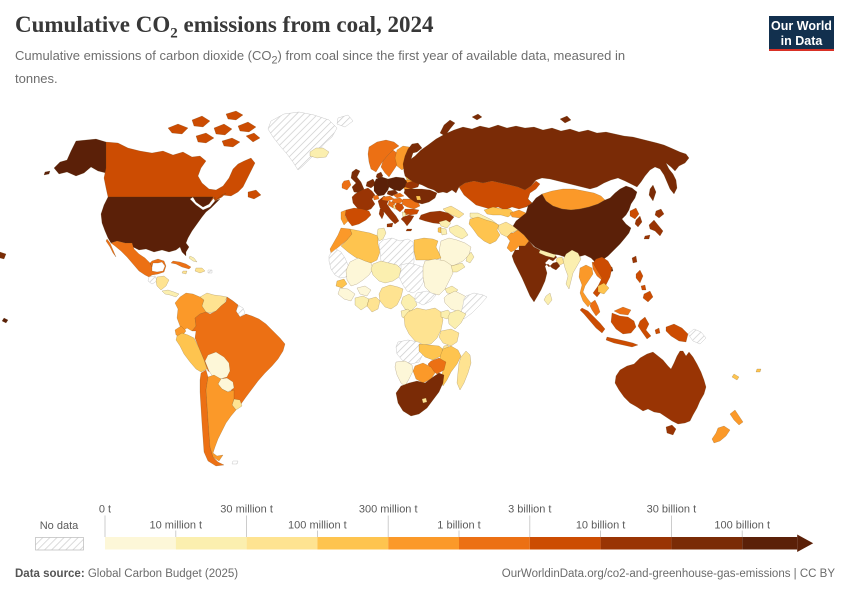 The image size is (850, 600). I want to click on svg-text: 3 billion t, so click(529, 510).